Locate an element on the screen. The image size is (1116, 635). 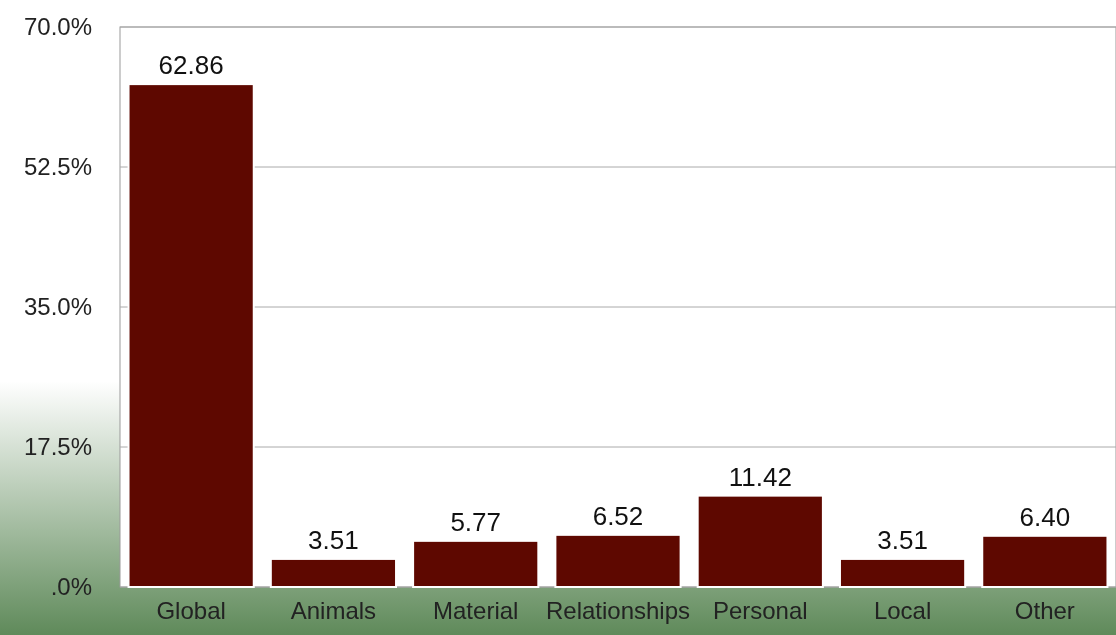
data-label: 6.52 is located at coordinates (618, 515).